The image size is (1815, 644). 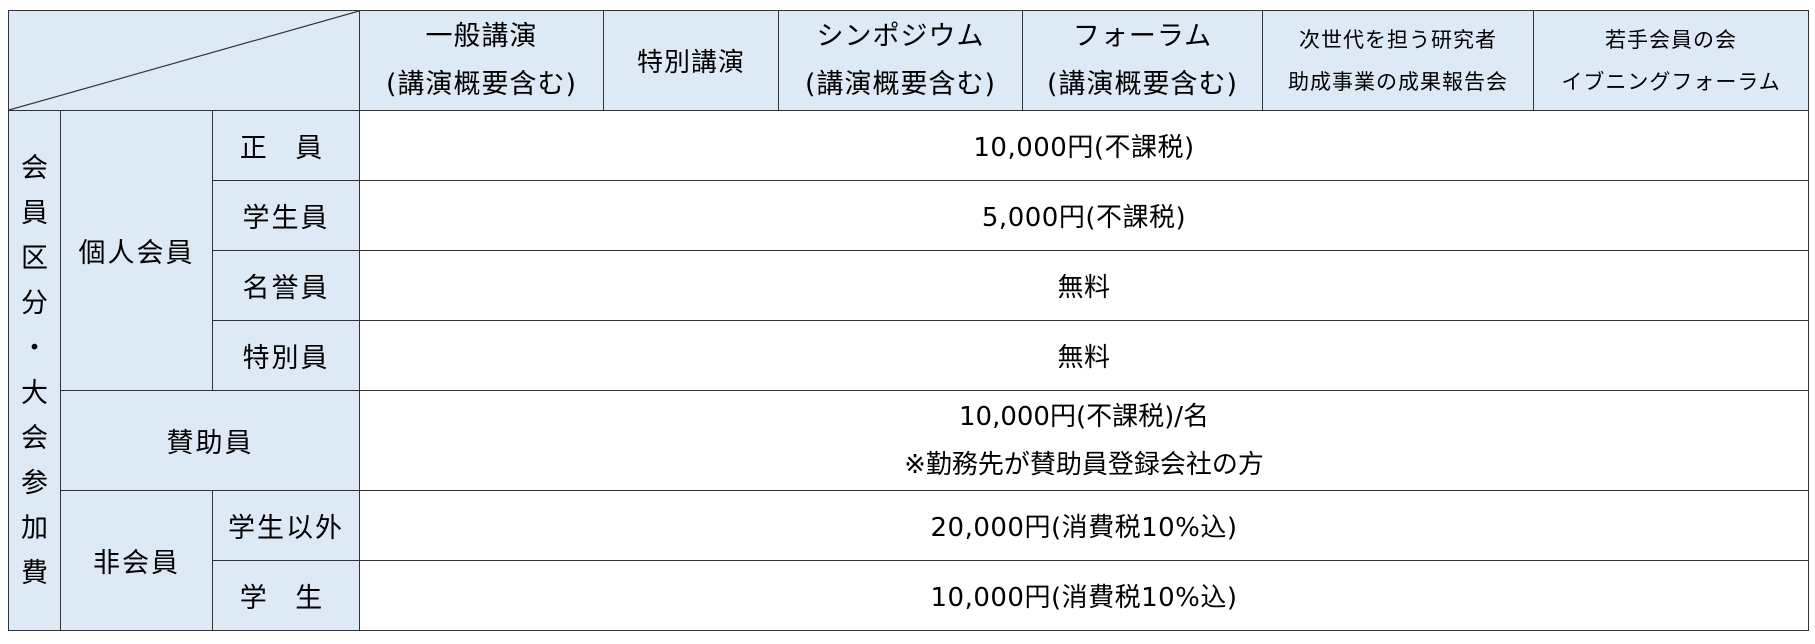 What do you see at coordinates (1084, 416) in the screenshot?
I see `fee-supporting-line: 10,000円(不課税)/名` at bounding box center [1084, 416].